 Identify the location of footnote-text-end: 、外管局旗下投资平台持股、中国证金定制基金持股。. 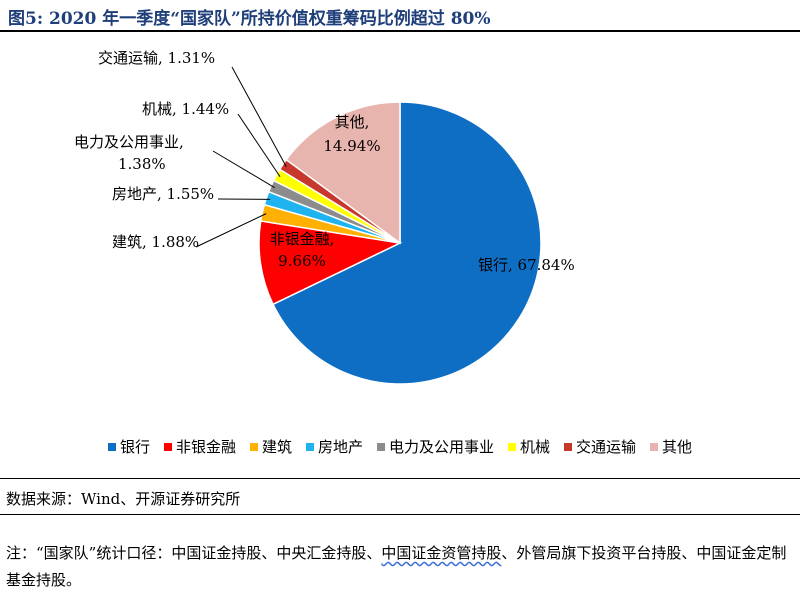
(396, 566).